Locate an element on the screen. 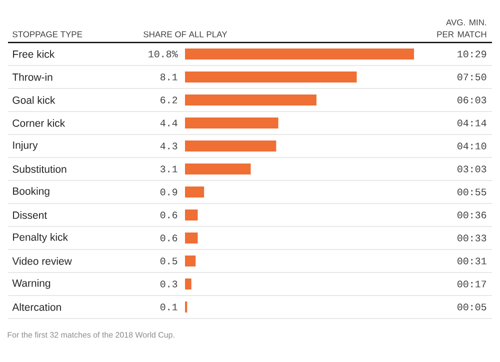 This screenshot has height=362, width=500. y-tick-label: Penalty kick is located at coordinates (40, 238).